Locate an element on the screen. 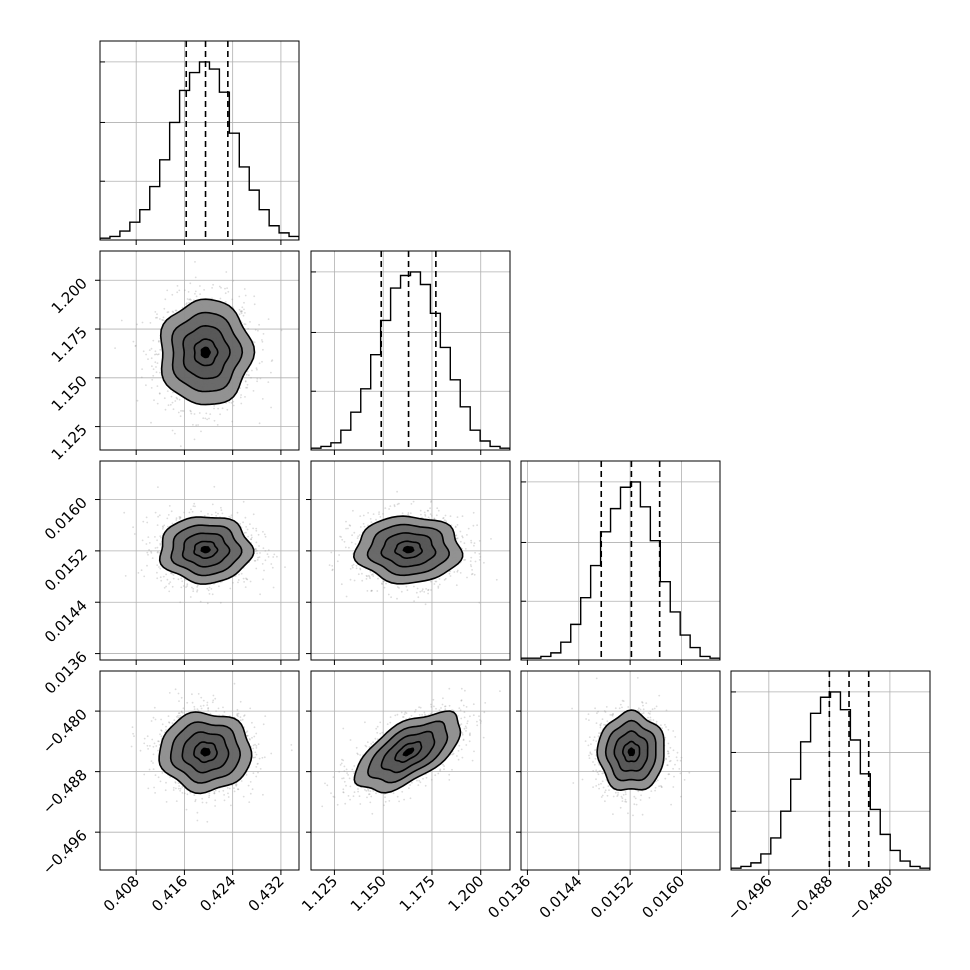 This screenshot has height=970, width=970. histogram-step is located at coordinates (199, 150).